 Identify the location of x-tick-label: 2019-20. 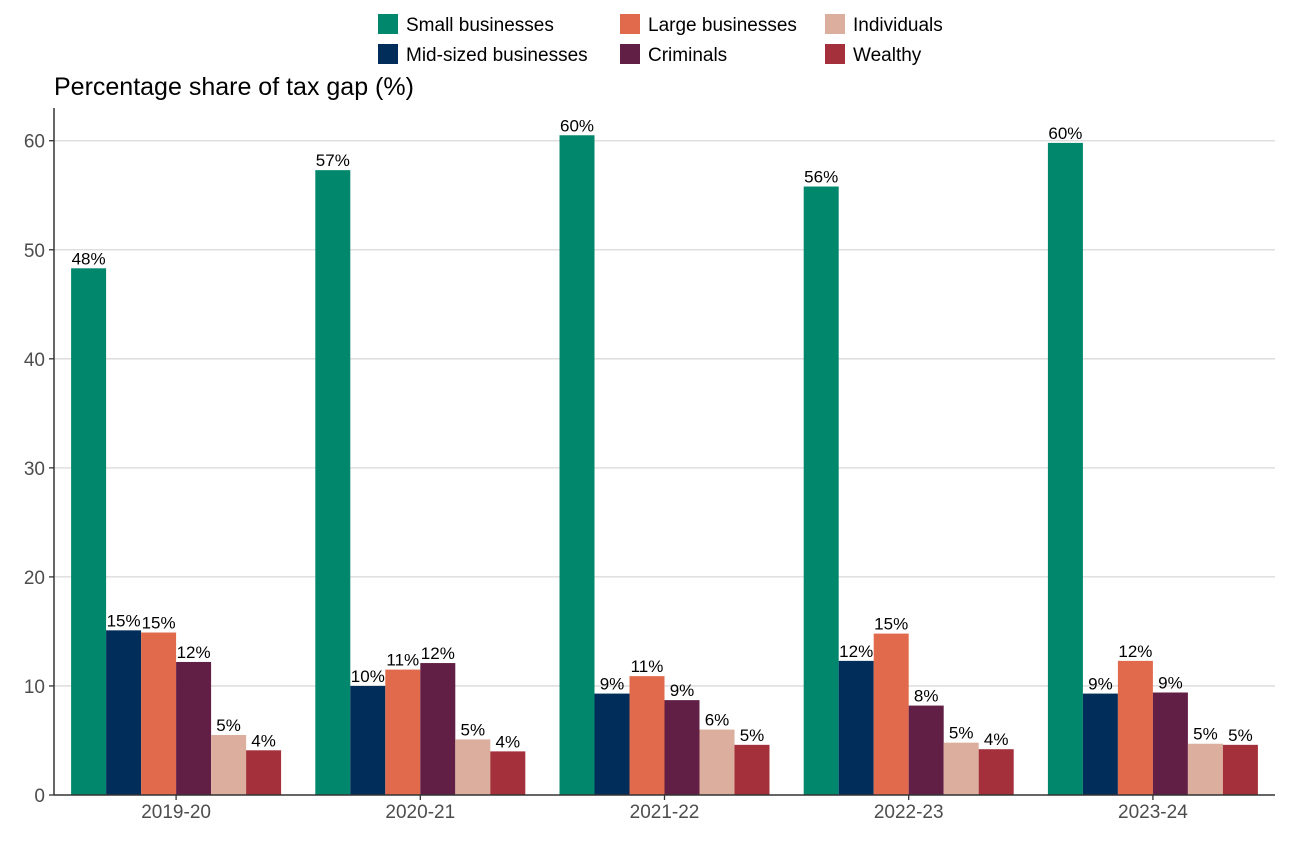
(176, 812).